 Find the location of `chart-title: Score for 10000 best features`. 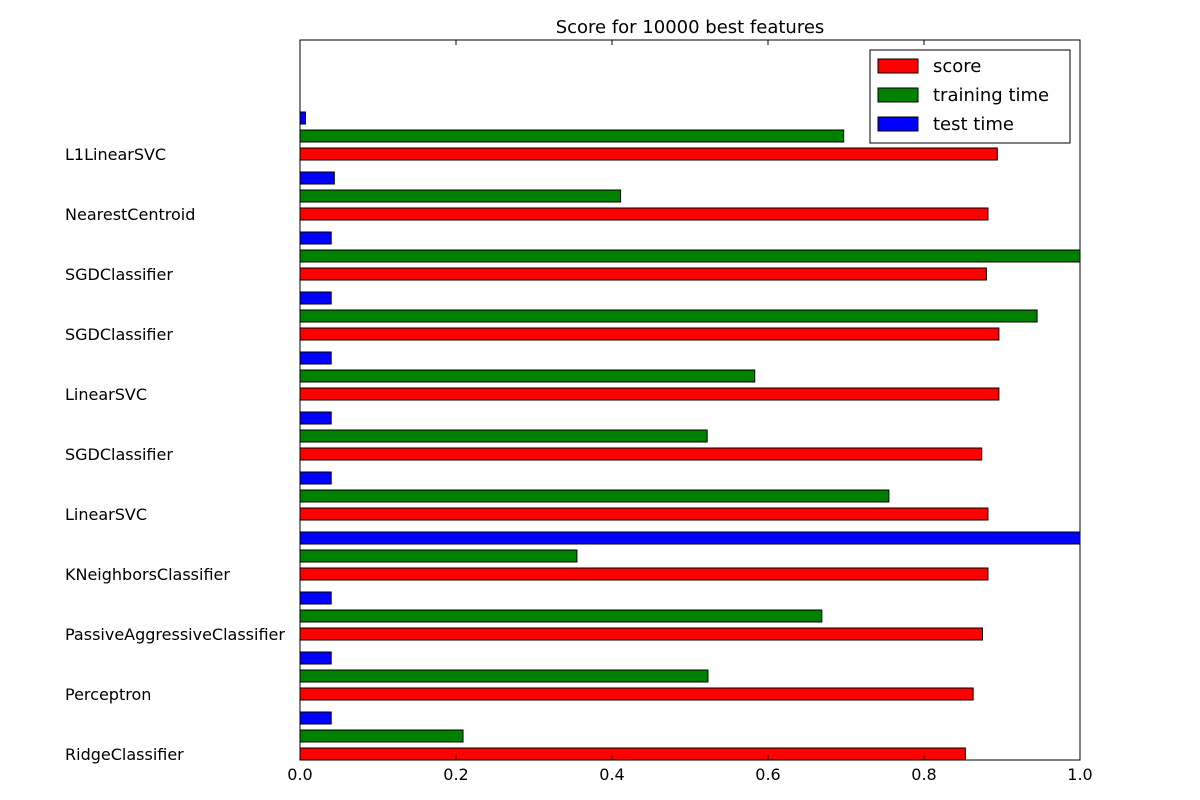

chart-title: Score for 10000 best features is located at coordinates (690, 27).